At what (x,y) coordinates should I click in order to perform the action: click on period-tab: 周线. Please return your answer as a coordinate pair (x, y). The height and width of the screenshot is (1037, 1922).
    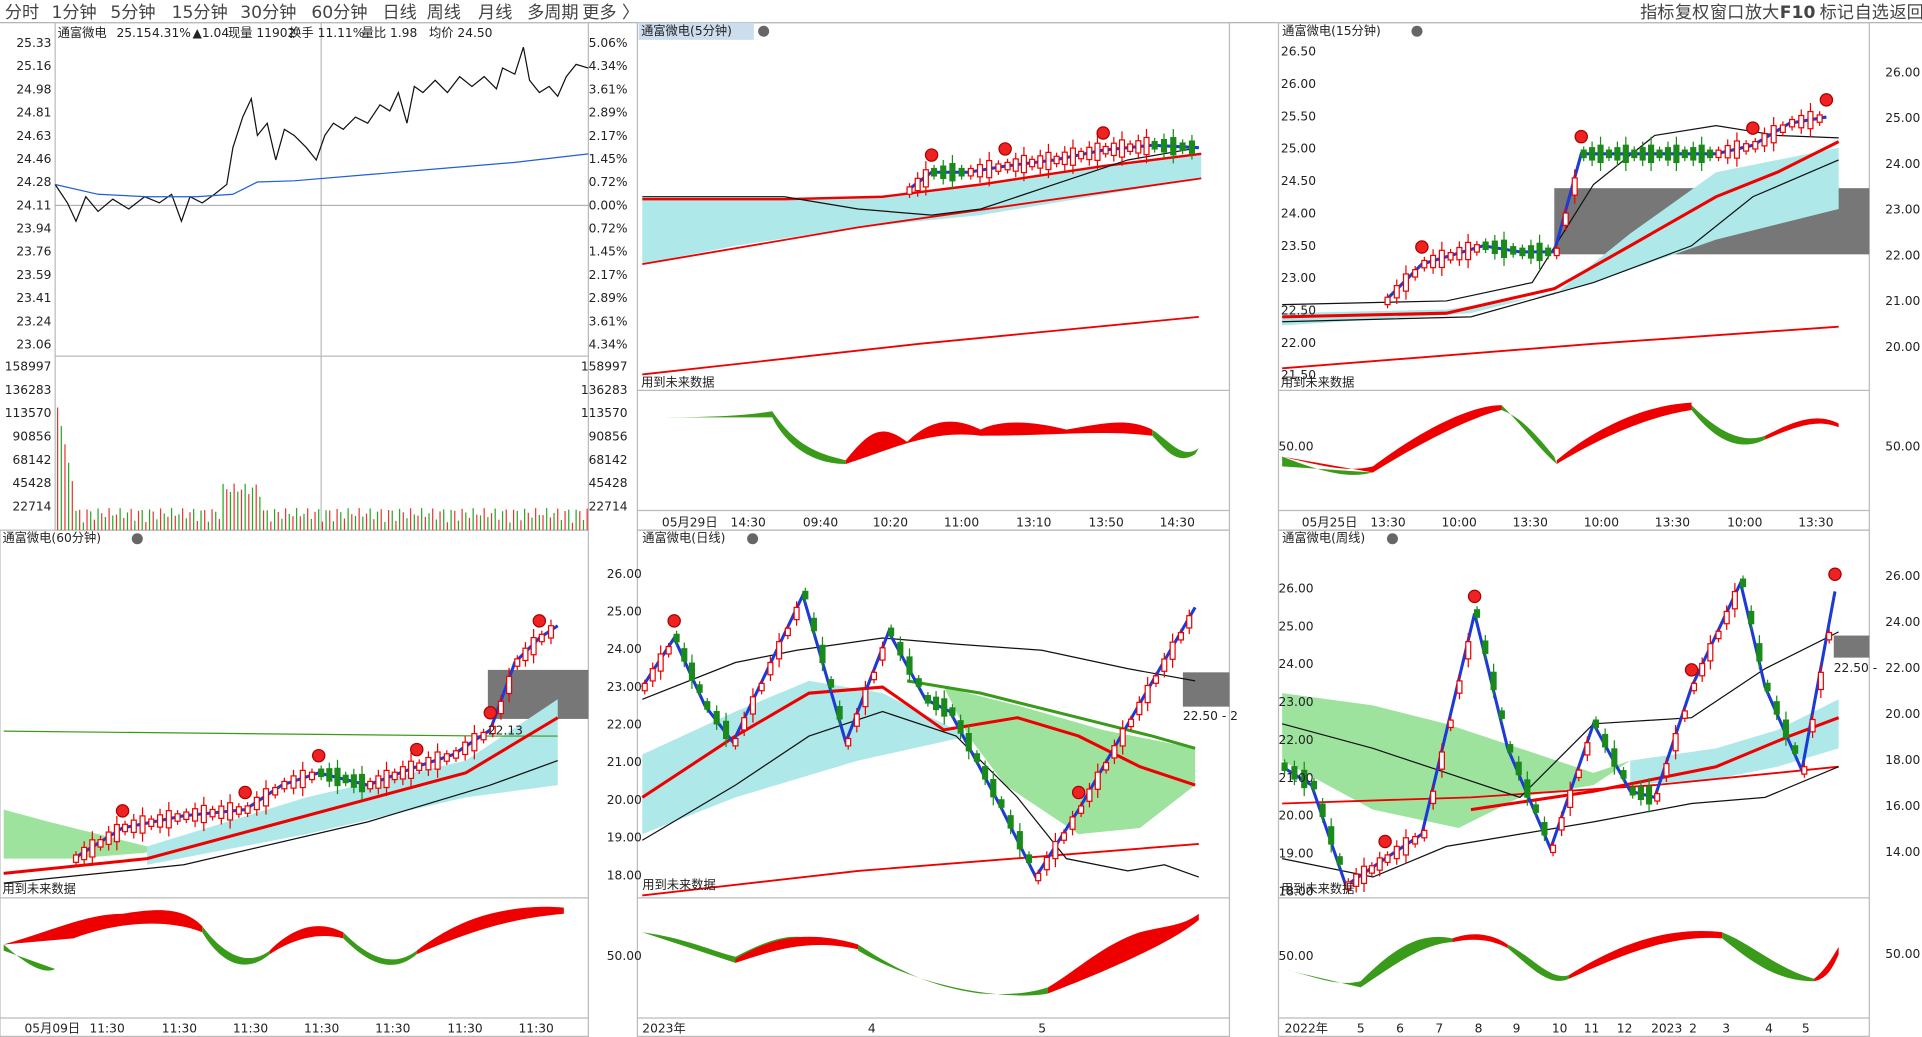
    Looking at the image, I should click on (444, 13).